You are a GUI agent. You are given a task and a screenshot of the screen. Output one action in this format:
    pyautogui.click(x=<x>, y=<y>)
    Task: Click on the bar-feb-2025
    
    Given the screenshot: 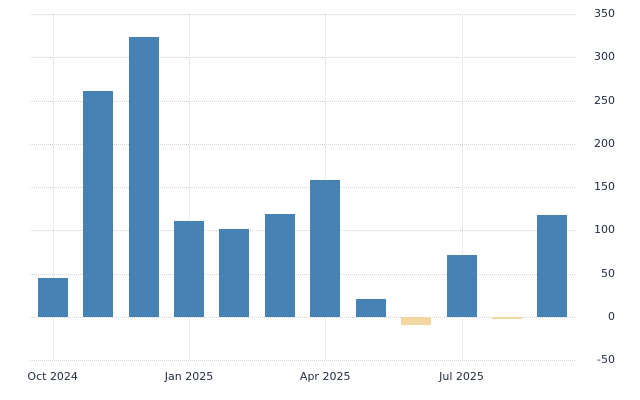 What is the action you would take?
    pyautogui.click(x=234, y=272)
    